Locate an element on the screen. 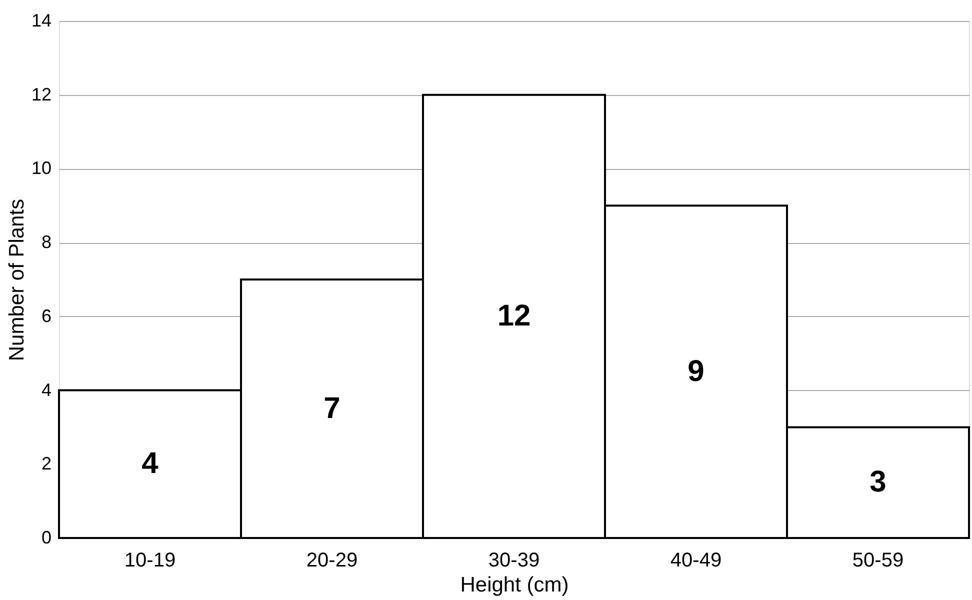 The image size is (972, 600). y-tick-label: 12 is located at coordinates (41, 94).